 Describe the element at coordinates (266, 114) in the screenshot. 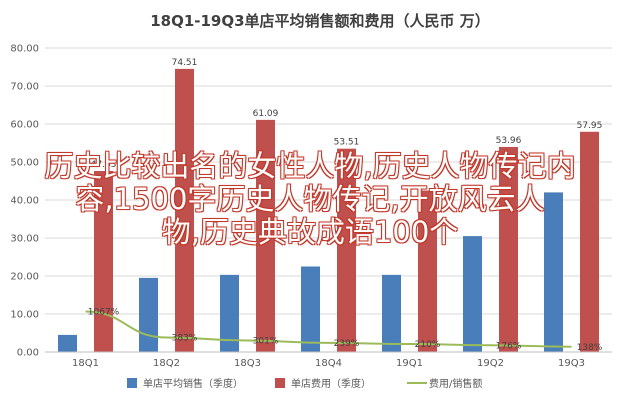

I see `bar-data-label: 61.09` at that location.